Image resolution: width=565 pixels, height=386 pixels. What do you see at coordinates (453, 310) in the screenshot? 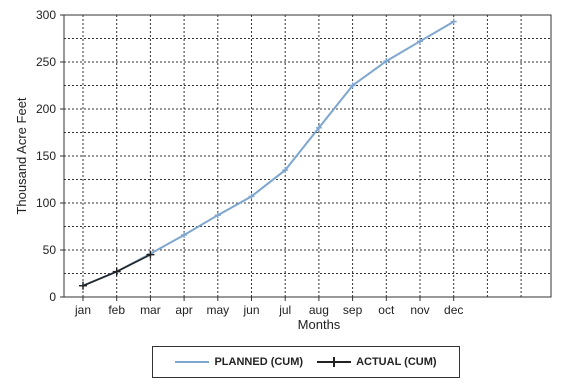
I see `x-tick-label: dec` at bounding box center [453, 310].